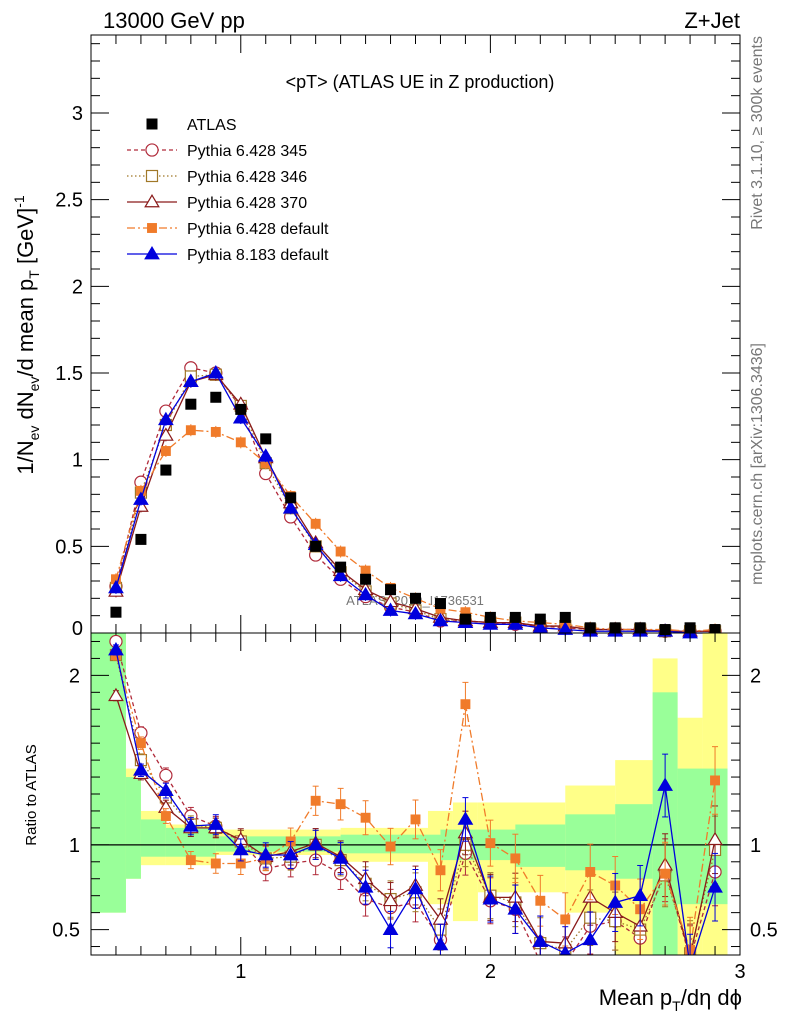 Image resolution: width=786 pixels, height=1024 pixels. I want to click on ratio-y-tick-label-right: 0.5, so click(764, 931).